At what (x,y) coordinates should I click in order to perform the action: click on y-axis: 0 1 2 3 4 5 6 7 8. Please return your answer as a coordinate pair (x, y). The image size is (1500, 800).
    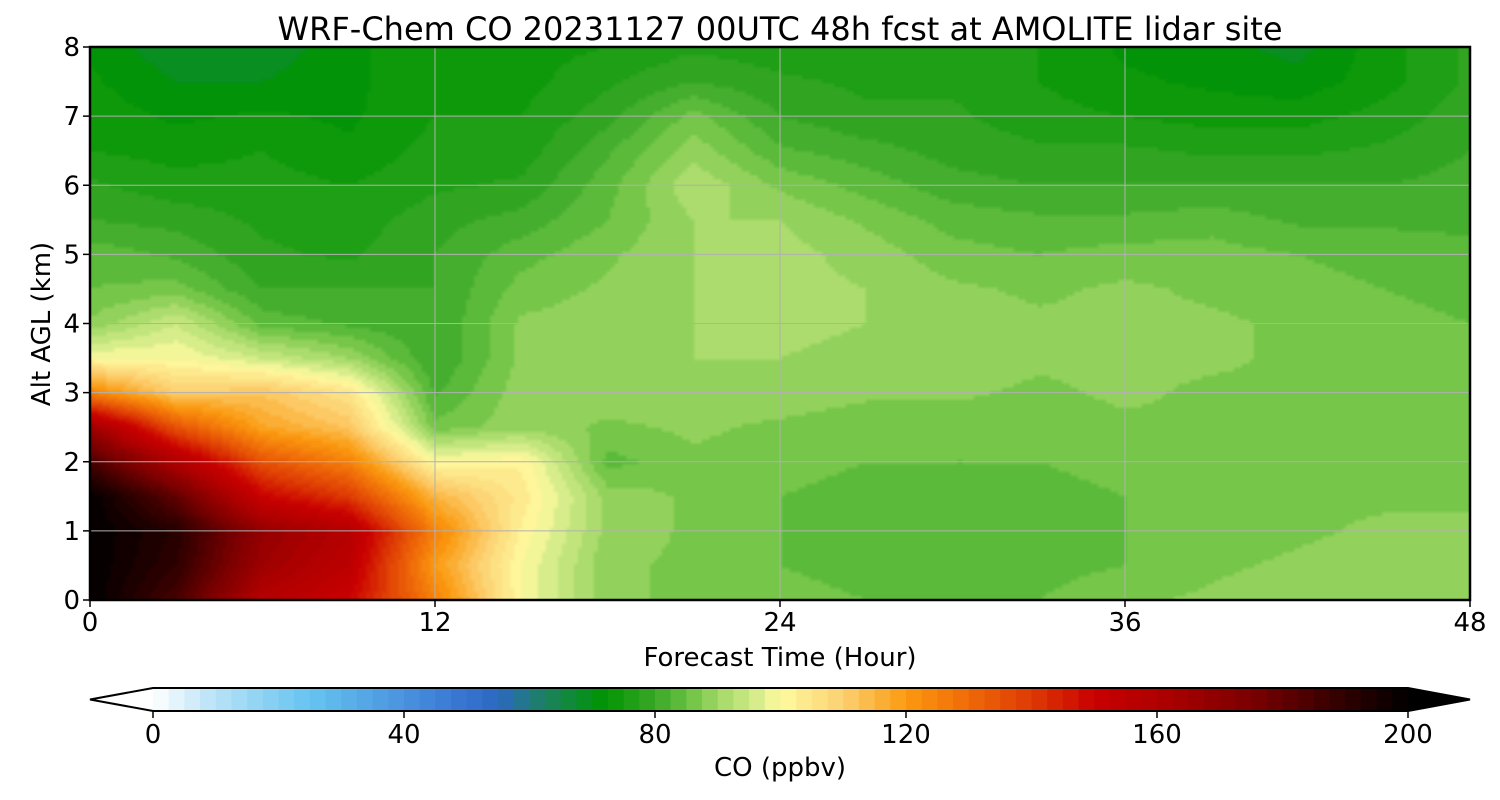
    Looking at the image, I should click on (76, 324).